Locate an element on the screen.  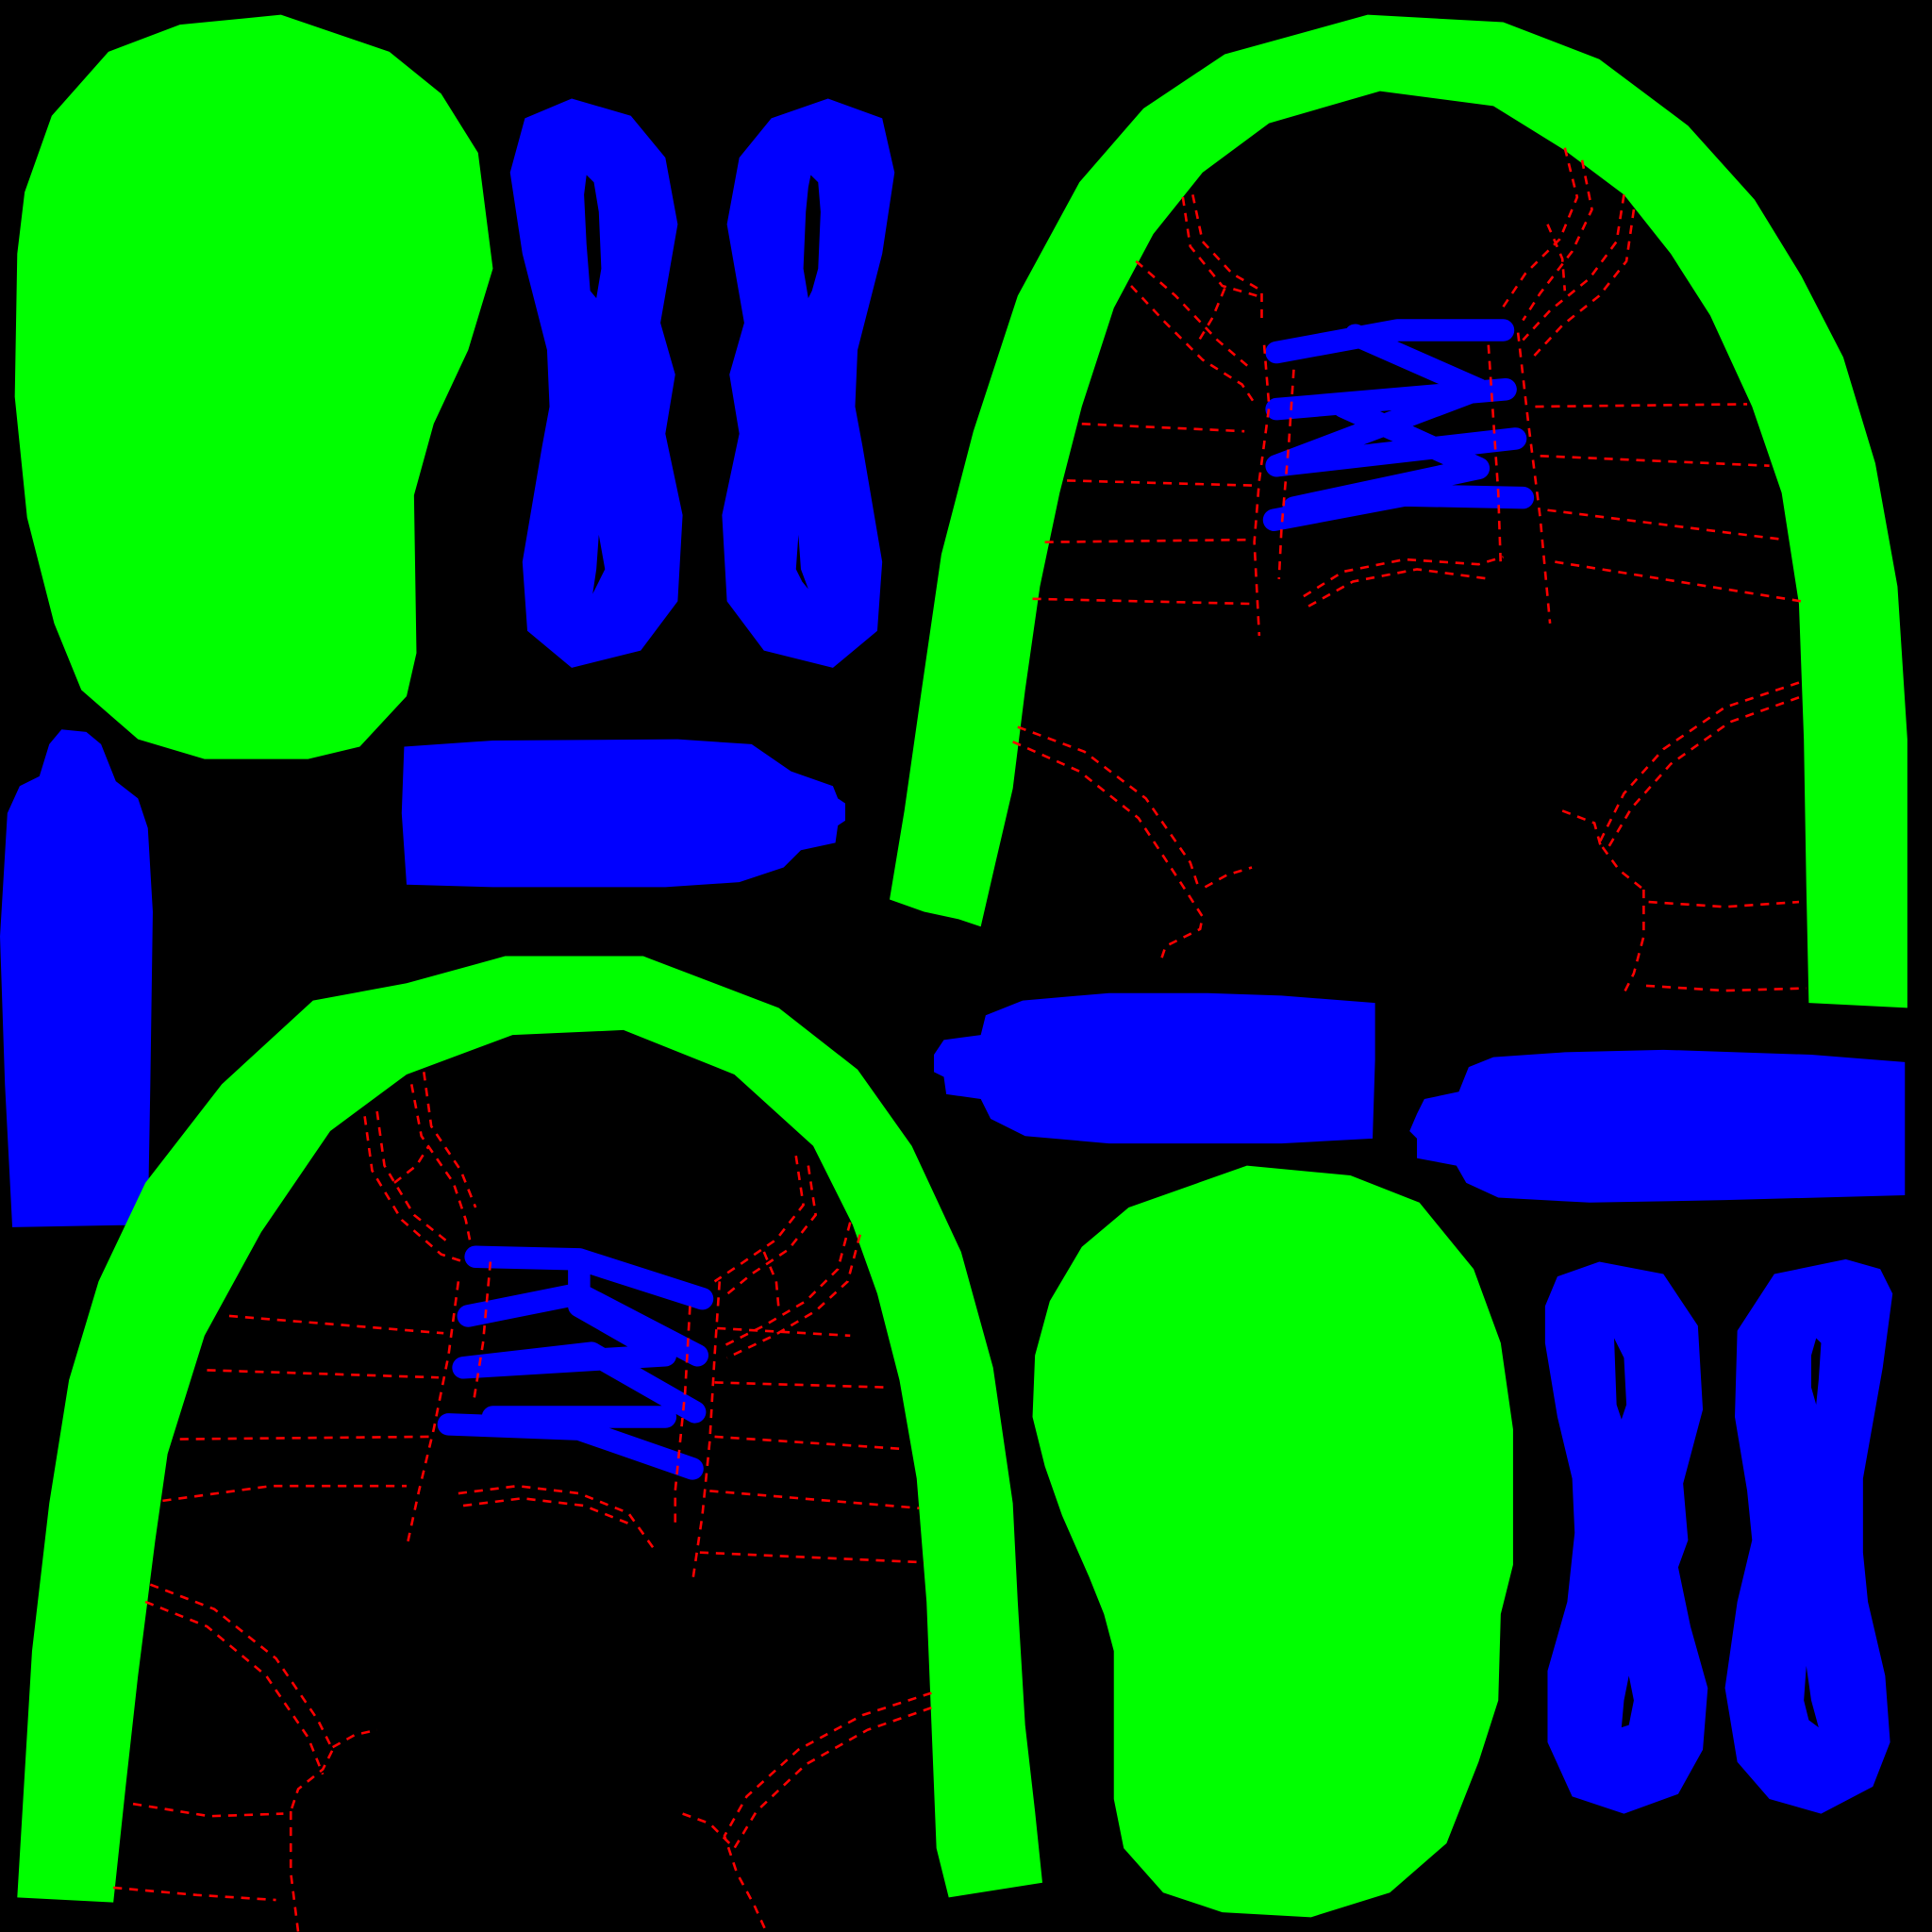
toe-cap-strip-upper is located at coordinates (623, 813).